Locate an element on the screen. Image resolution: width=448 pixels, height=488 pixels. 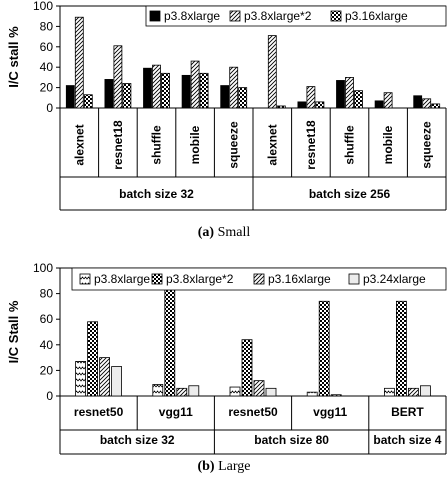
y-tick-label: 80 is located at coordinates (47, 26).